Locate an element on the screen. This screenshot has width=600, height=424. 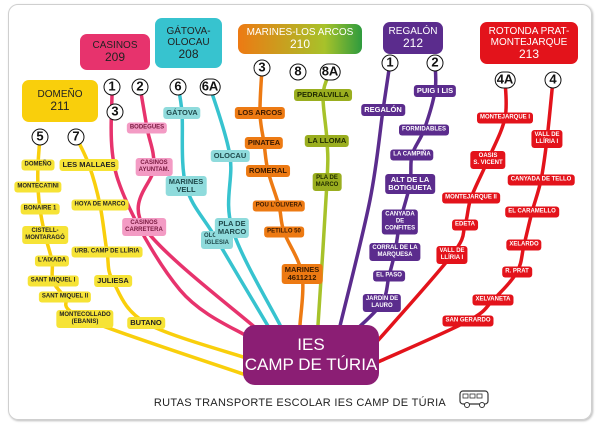
stop-label: LA LLOMA is located at coordinates (327, 141).